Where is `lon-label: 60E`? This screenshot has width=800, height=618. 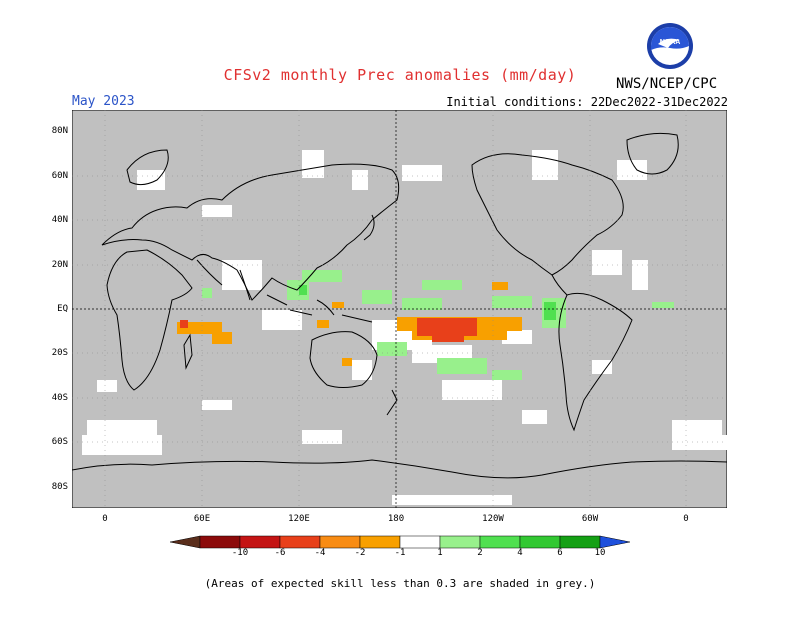
lon-label: 60E is located at coordinates (202, 519).